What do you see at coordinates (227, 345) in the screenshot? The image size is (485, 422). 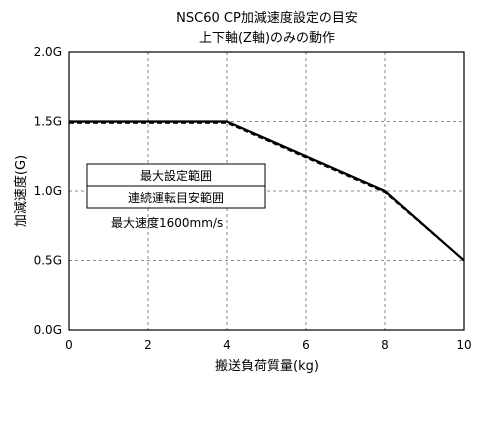 I see `x-tick-label: 4` at bounding box center [227, 345].